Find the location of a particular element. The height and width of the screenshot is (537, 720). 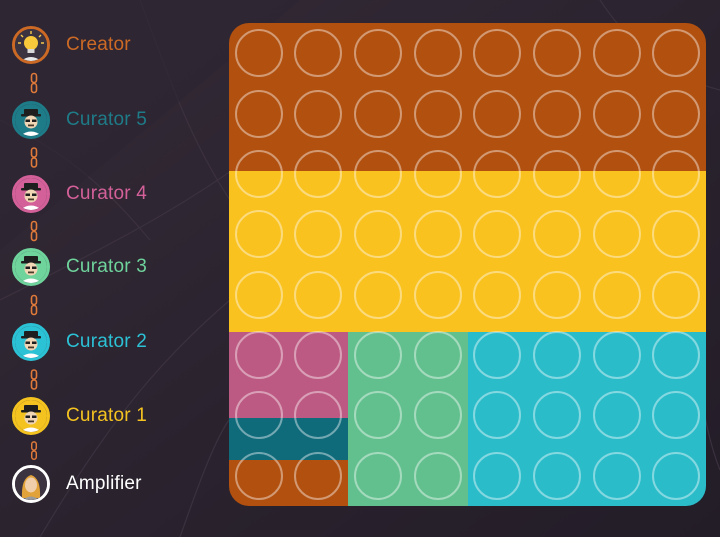

role-curator-5: Curator 5 is located at coordinates (79, 120).